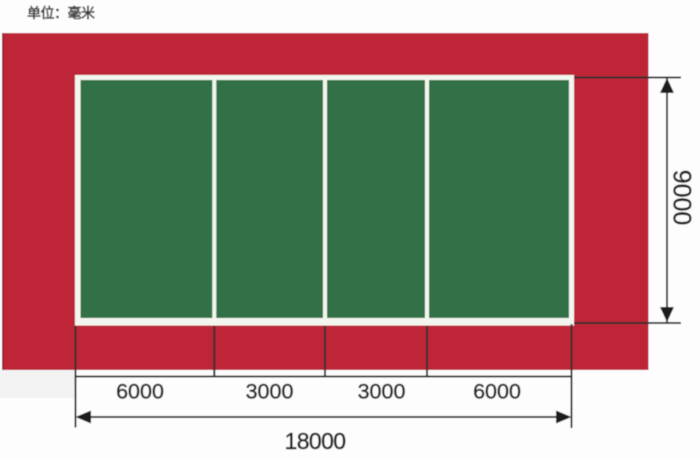 The width and height of the screenshot is (700, 460). I want to click on svg-text: 9000, so click(682, 198).